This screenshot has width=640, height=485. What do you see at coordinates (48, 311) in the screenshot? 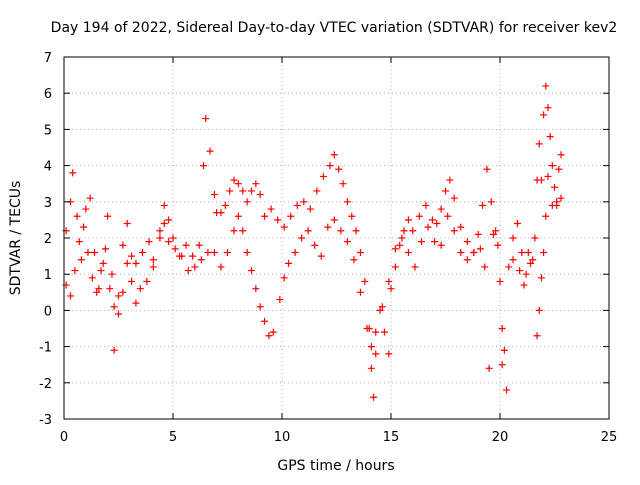
I see `y-tick-label: 0` at bounding box center [48, 311].